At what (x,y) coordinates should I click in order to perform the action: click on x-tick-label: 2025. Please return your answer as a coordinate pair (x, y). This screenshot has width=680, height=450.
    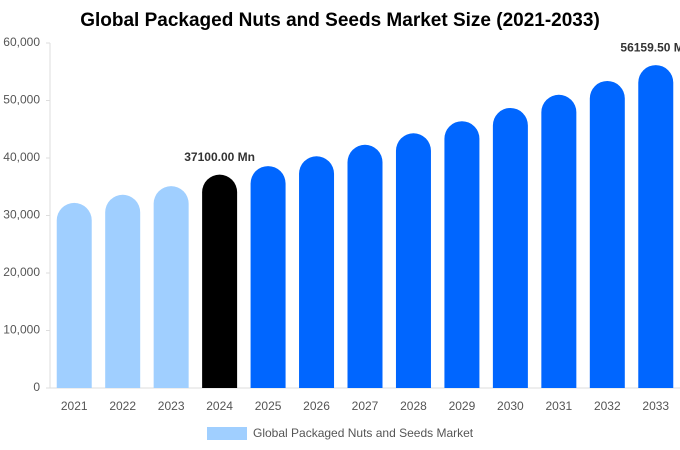
    Looking at the image, I should click on (268, 406).